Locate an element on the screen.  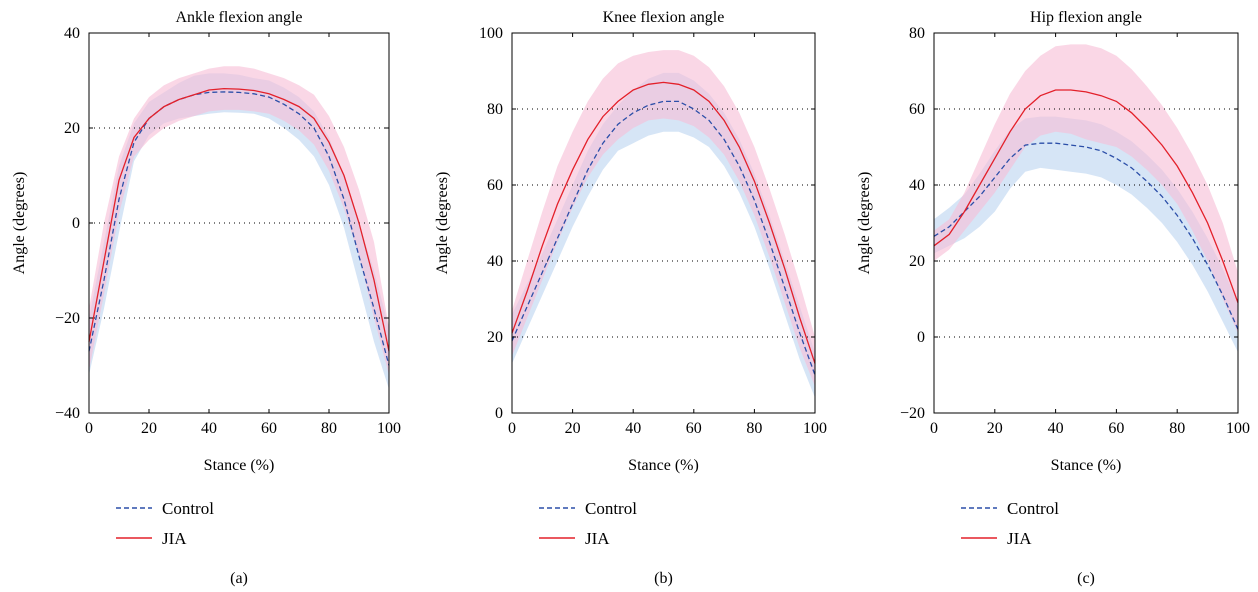
panel-label: (a) is located at coordinates (239, 578).